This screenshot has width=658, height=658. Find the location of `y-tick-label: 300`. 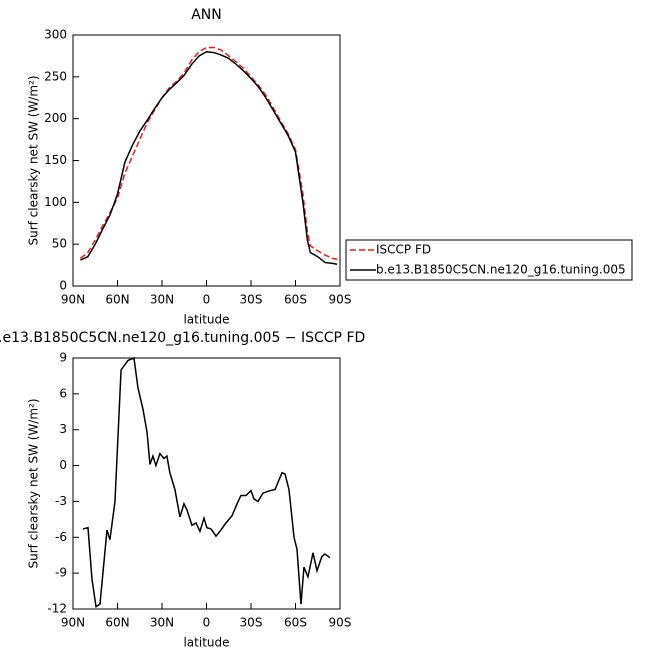

y-tick-label: 300 is located at coordinates (55, 35).